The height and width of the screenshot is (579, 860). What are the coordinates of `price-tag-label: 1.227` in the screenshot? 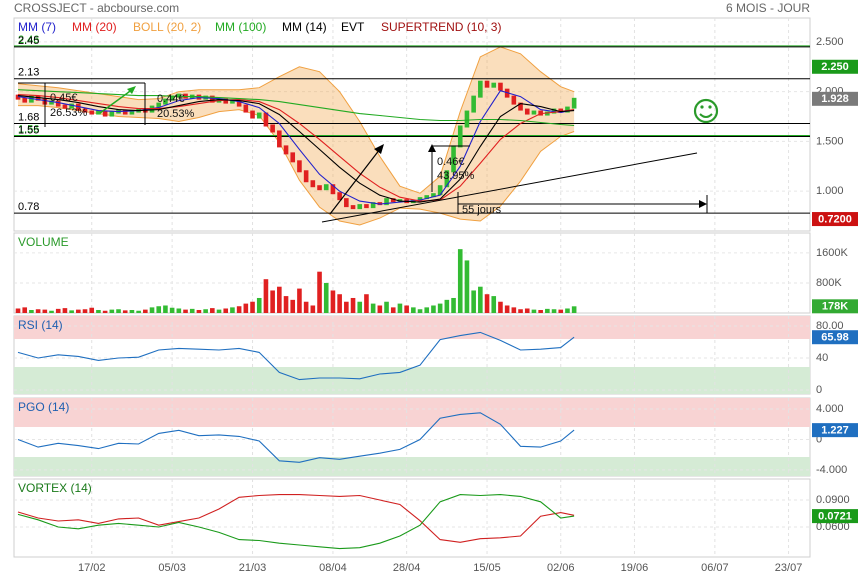 It's located at (835, 431).